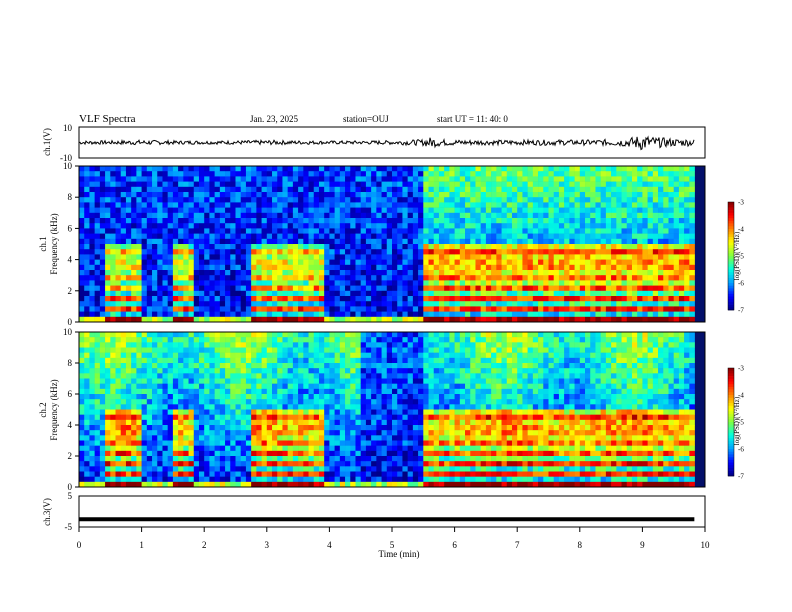 Image resolution: width=792 pixels, height=612 pixels. Describe the element at coordinates (68, 128) in the screenshot. I see `ch1-ytick-top: 10` at that location.